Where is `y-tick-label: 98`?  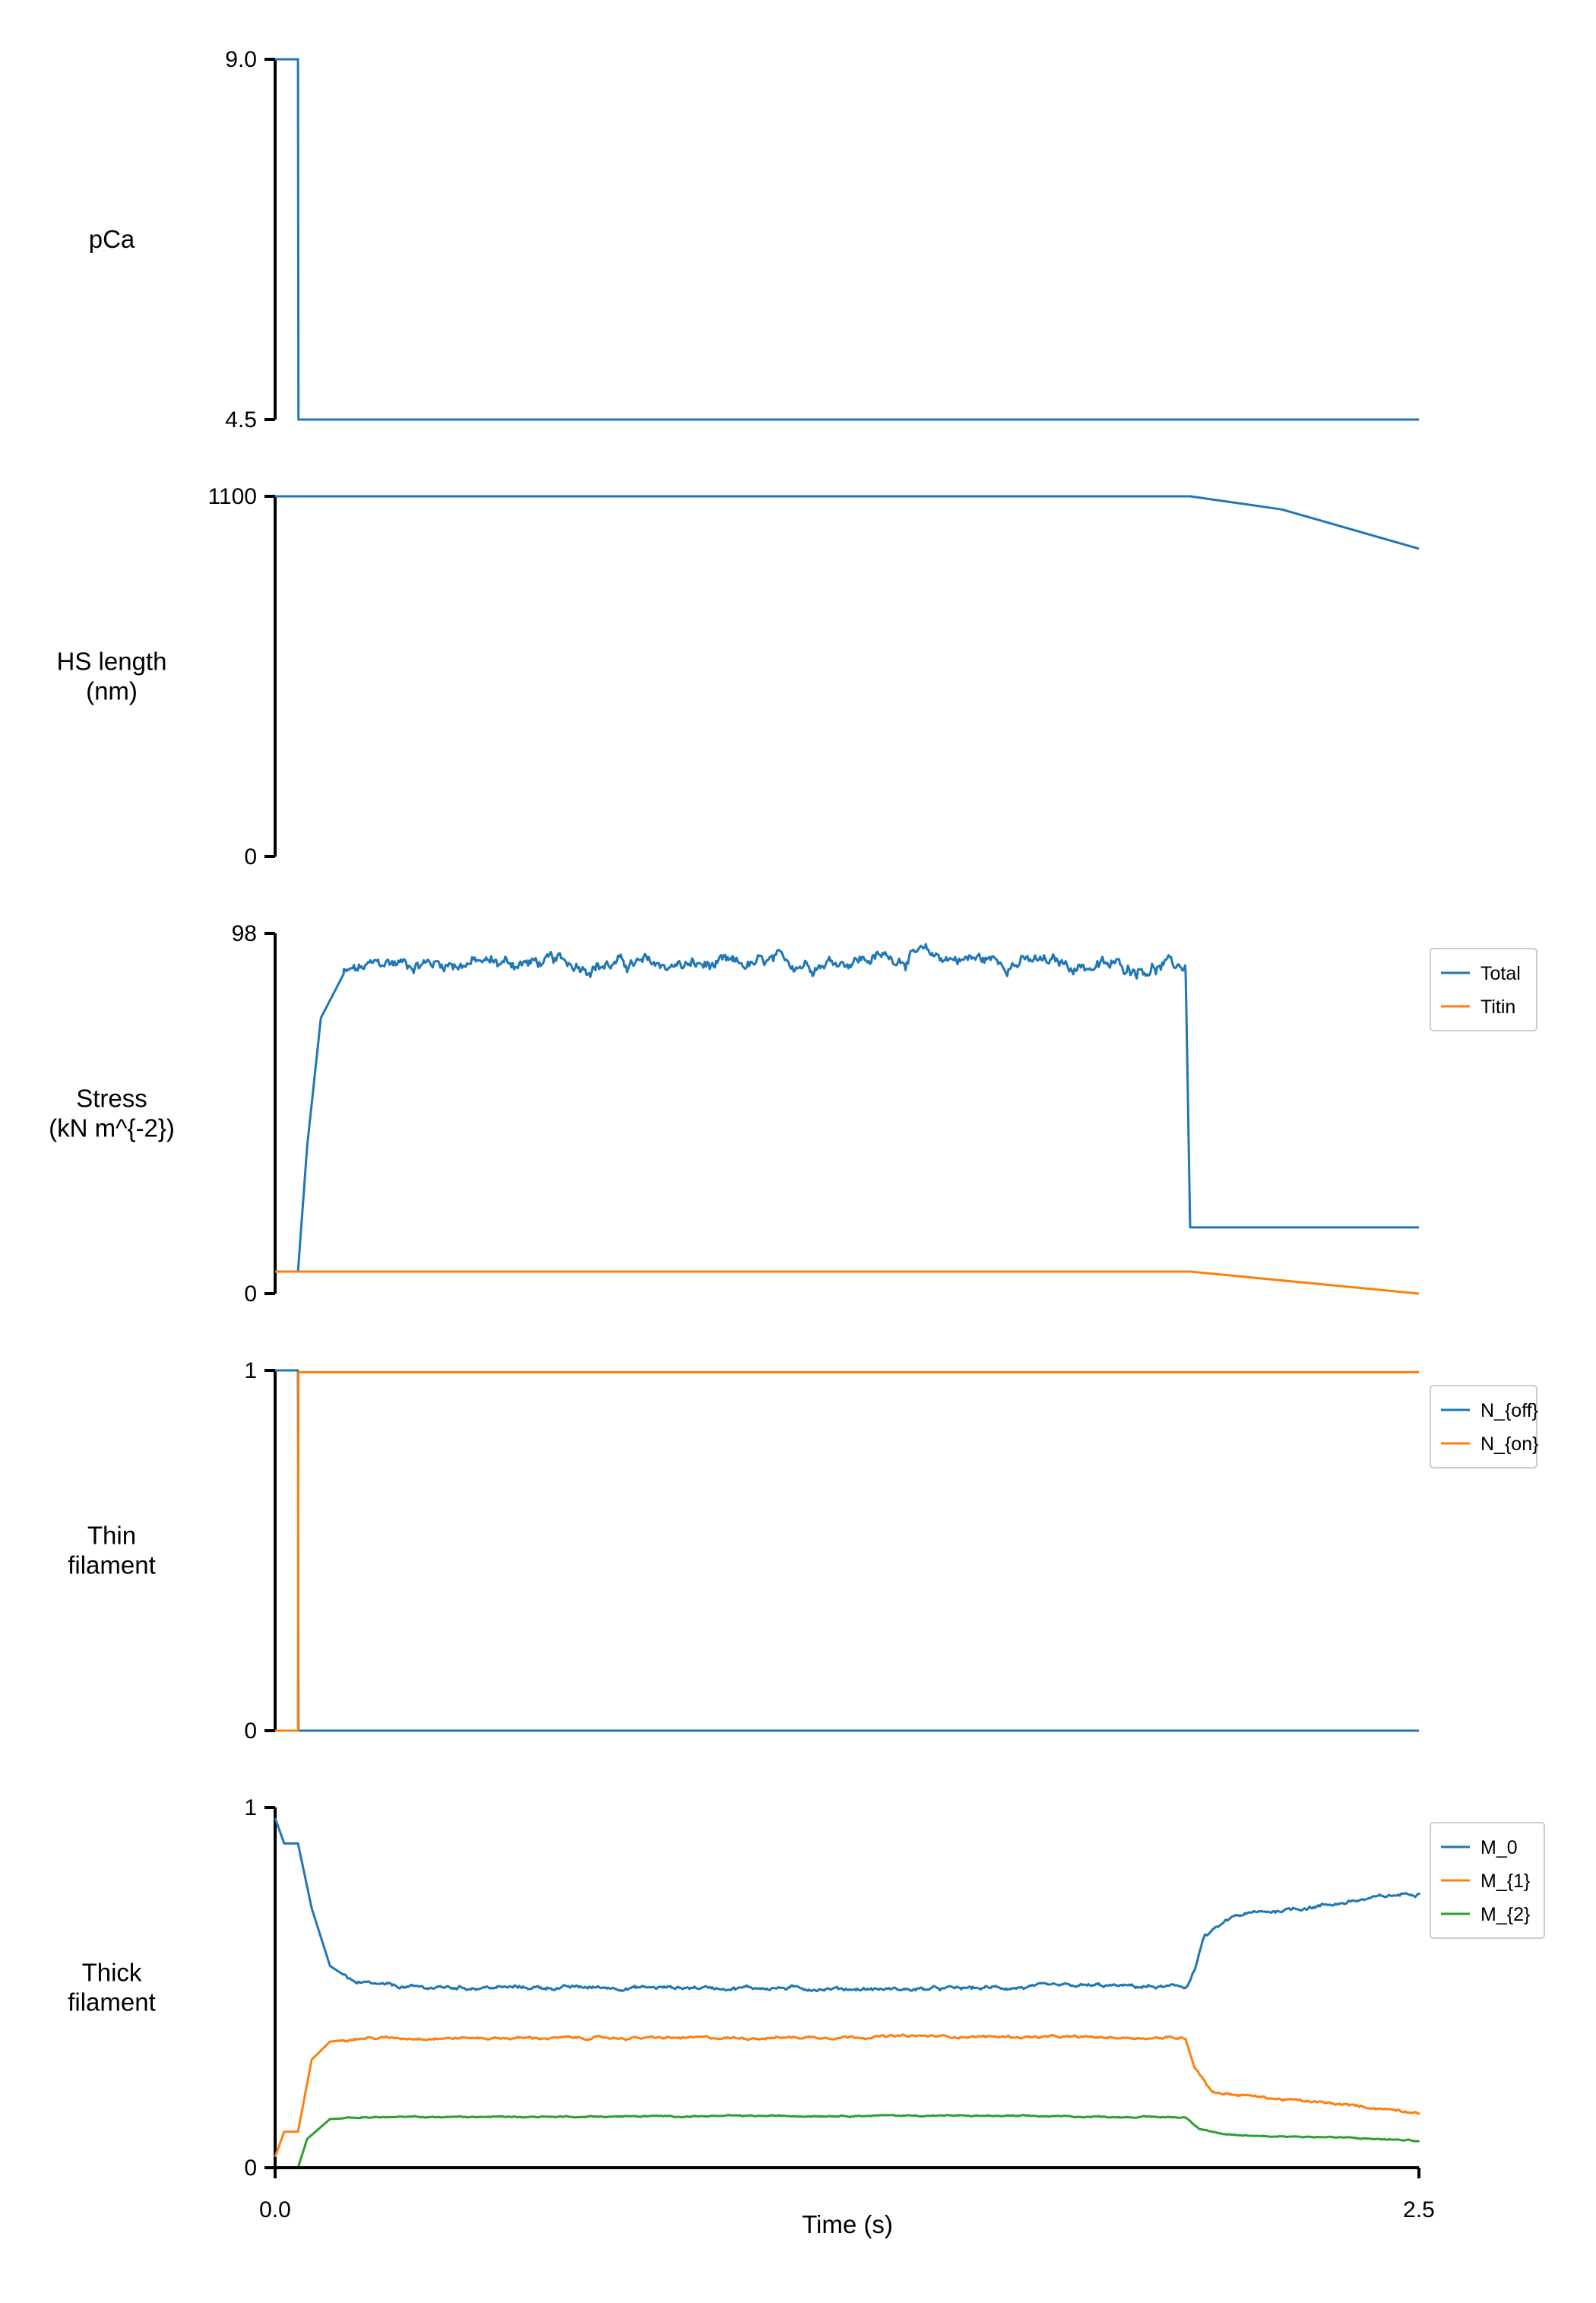 y-tick-label: 98 is located at coordinates (244, 934).